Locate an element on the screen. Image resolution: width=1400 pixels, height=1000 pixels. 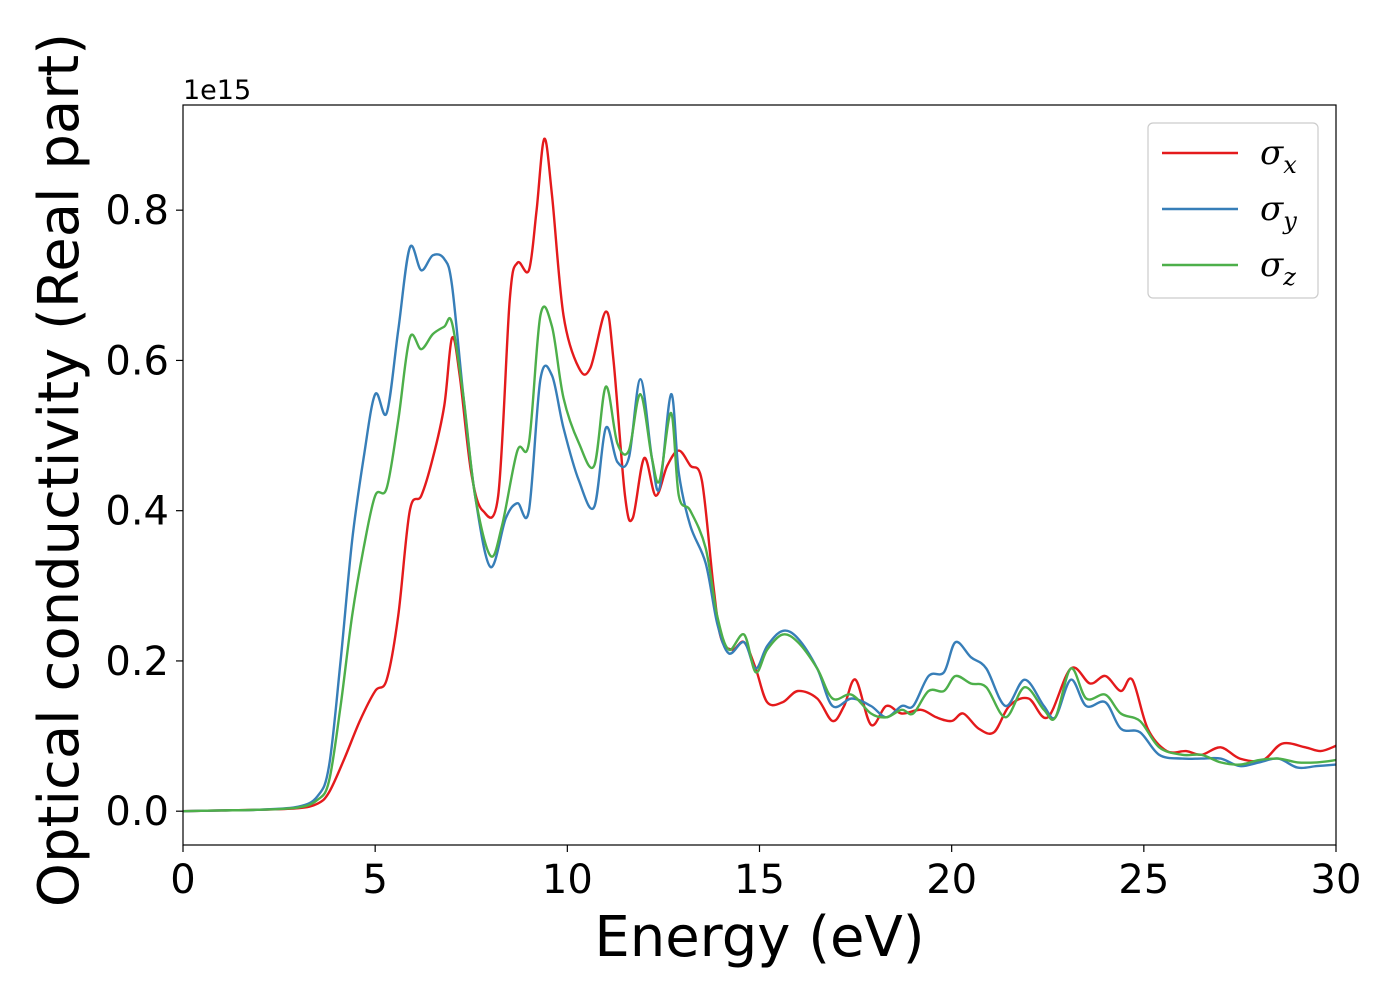
legend-label-x: σx is located at coordinates (1278, 156).